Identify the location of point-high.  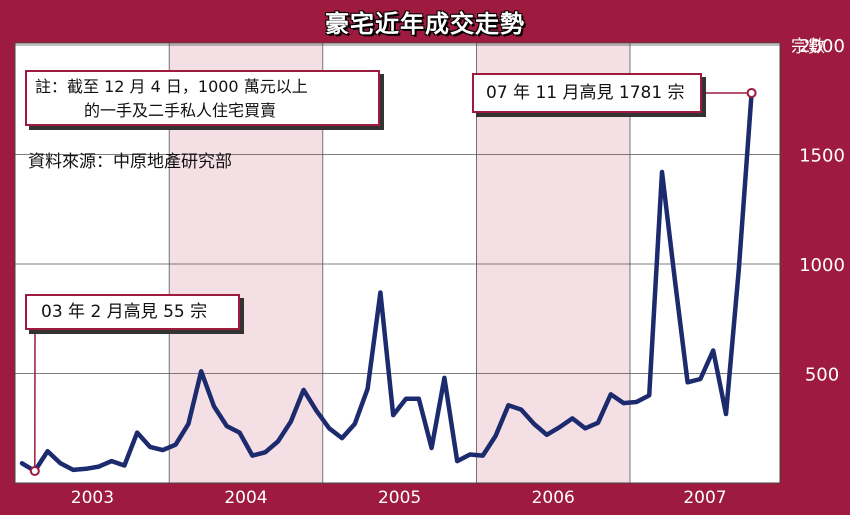
(751, 92).